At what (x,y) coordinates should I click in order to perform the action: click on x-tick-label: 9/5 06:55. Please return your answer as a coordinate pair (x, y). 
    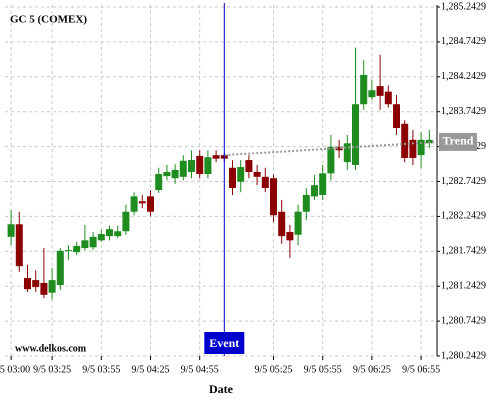
    Looking at the image, I should click on (421, 369).